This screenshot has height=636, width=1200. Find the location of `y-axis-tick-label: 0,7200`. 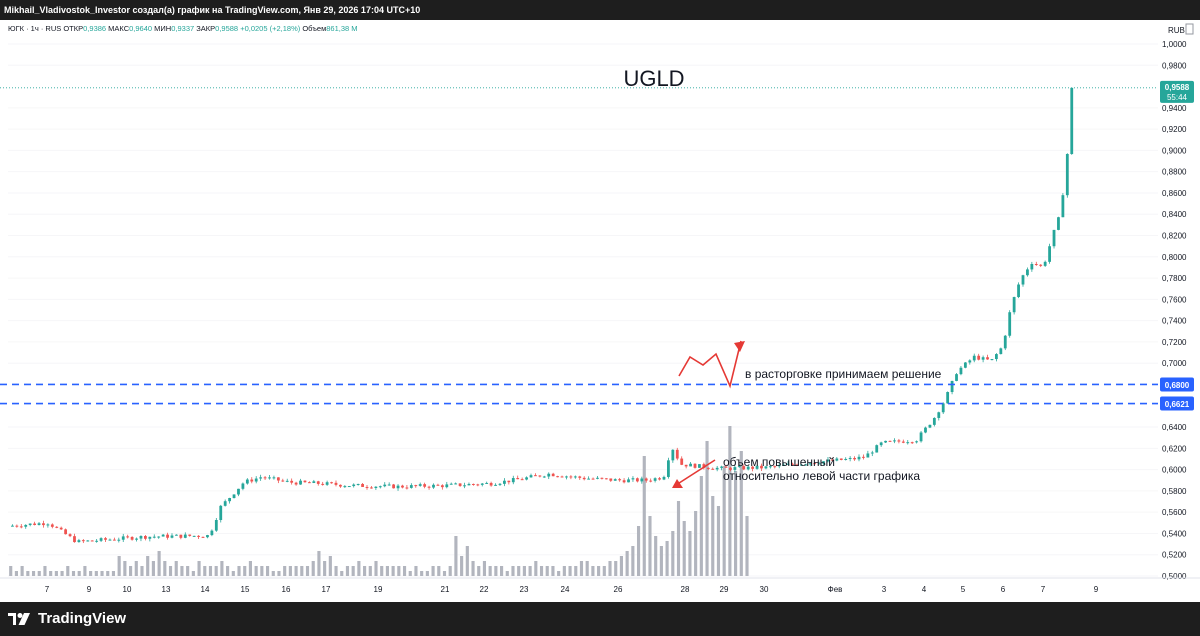

y-axis-tick-label: 0,7200 is located at coordinates (1174, 342).